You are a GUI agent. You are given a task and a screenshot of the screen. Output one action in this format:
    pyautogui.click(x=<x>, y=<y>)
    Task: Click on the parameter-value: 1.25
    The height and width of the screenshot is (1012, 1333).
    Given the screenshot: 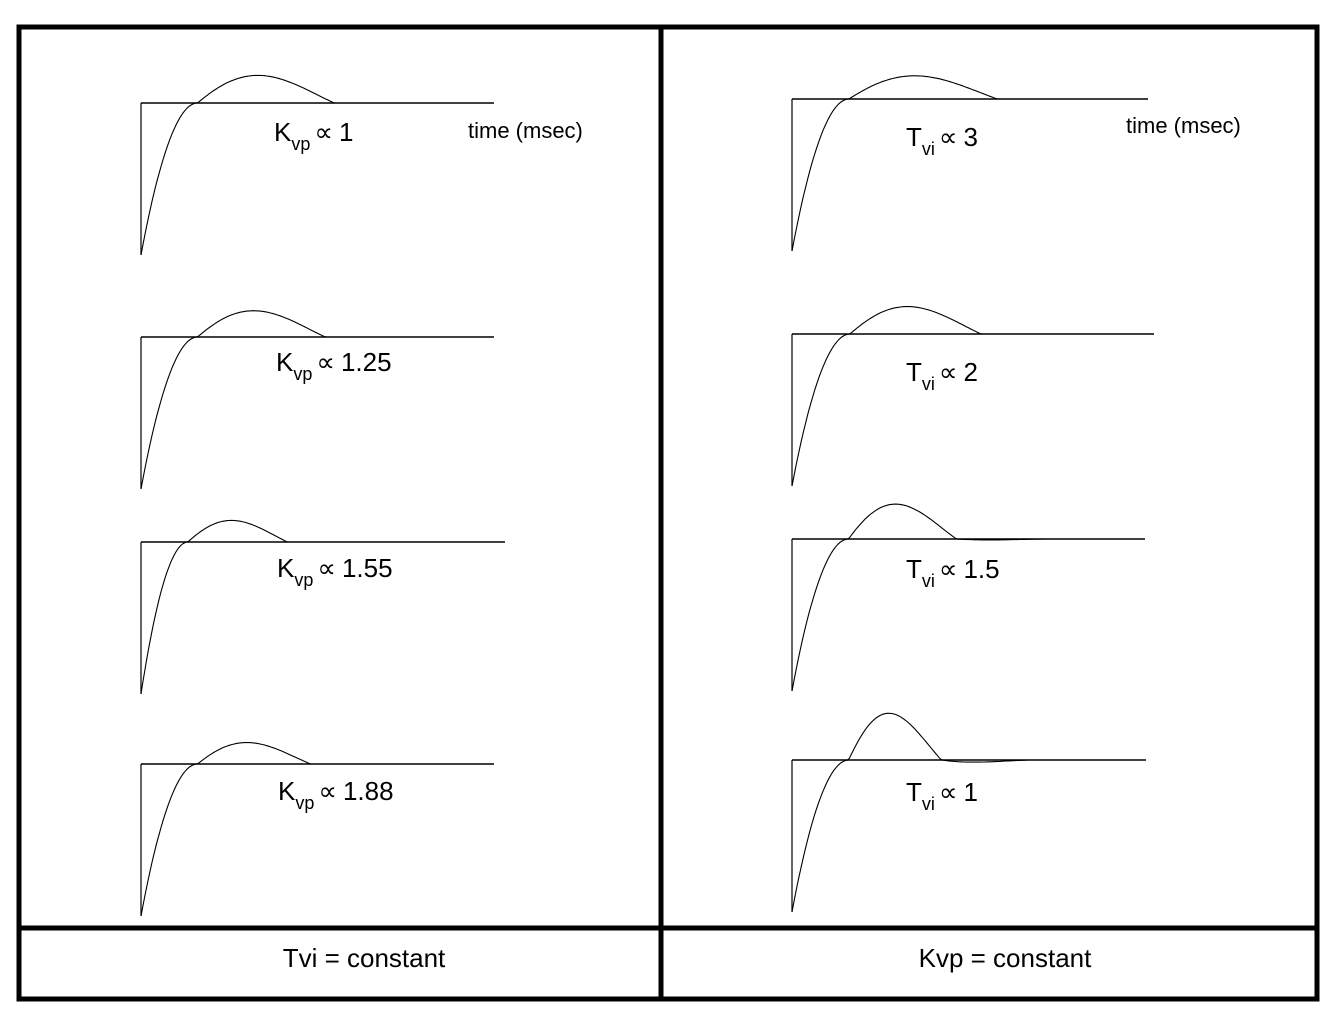 What is the action you would take?
    pyautogui.click(x=366, y=362)
    